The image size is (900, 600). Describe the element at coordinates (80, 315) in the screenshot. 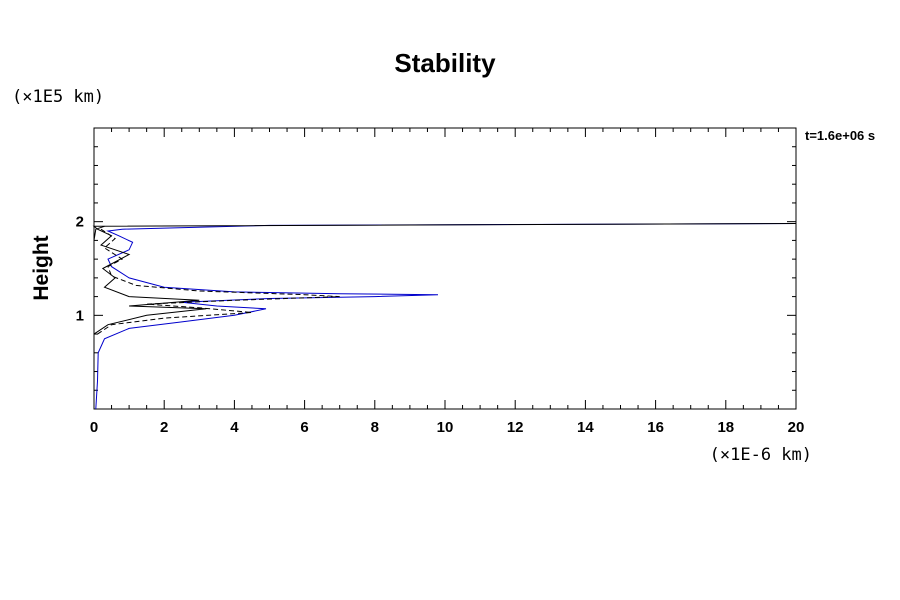

I see `y-tick-label: 1` at that location.